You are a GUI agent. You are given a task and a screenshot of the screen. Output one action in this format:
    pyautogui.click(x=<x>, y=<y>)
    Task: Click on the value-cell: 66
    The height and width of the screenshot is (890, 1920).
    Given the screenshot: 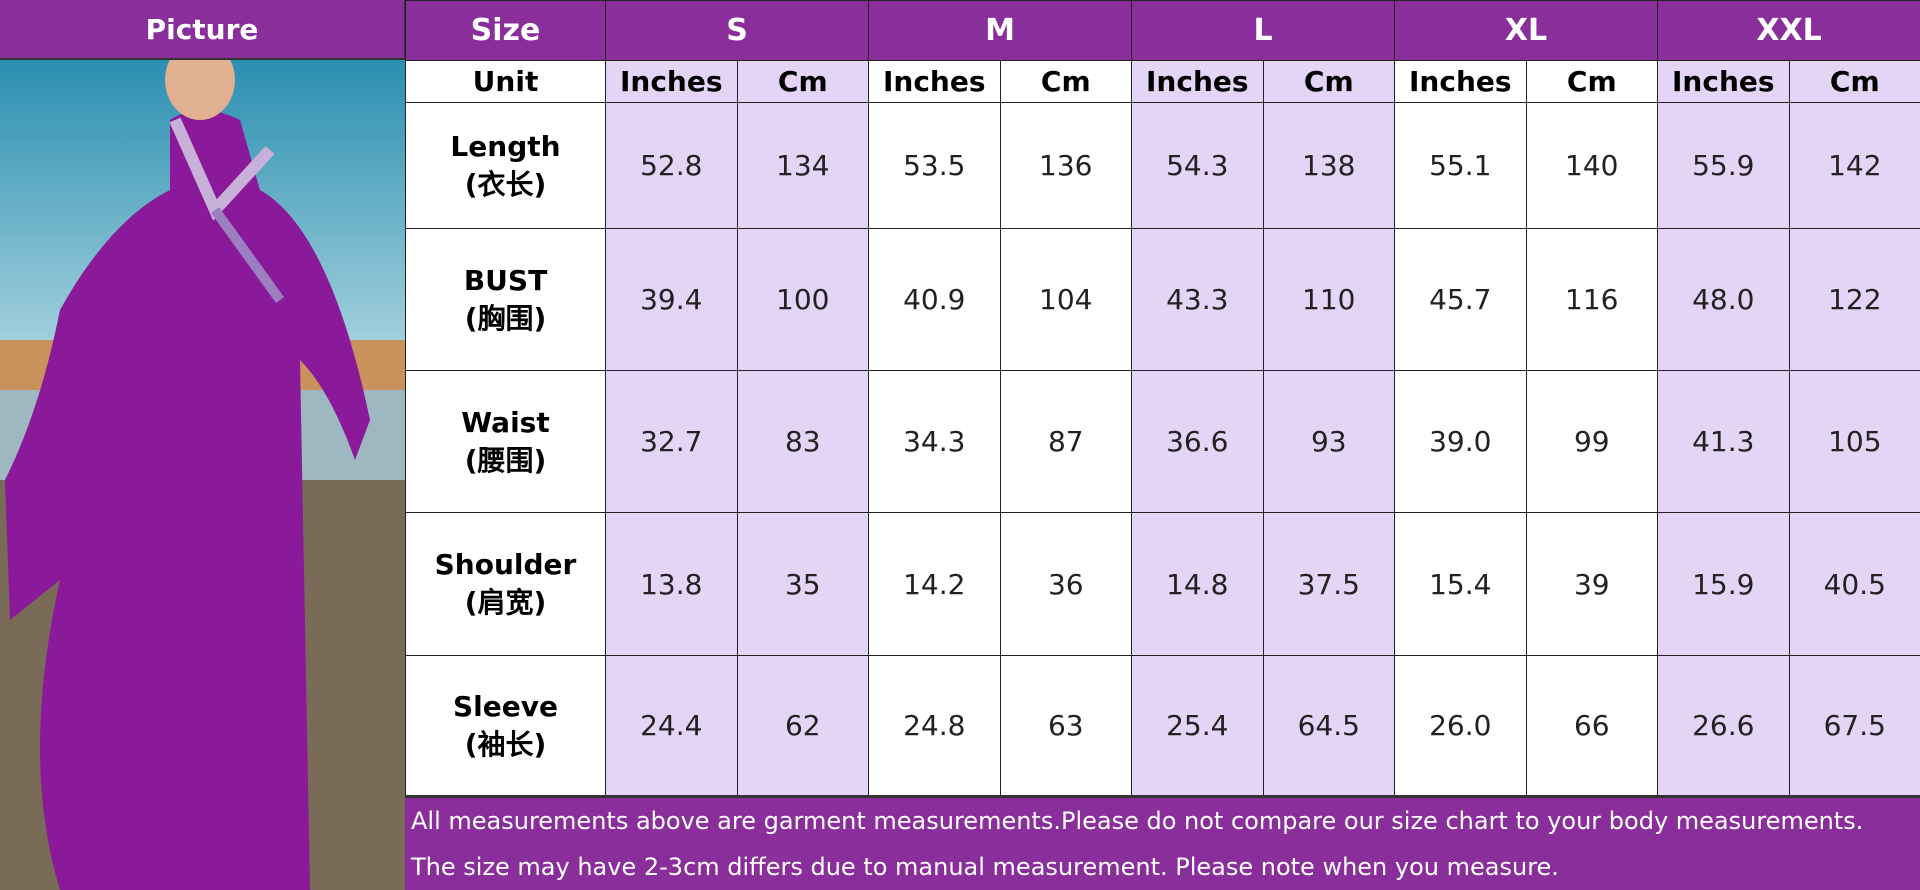 What is the action you would take?
    pyautogui.click(x=1592, y=725)
    